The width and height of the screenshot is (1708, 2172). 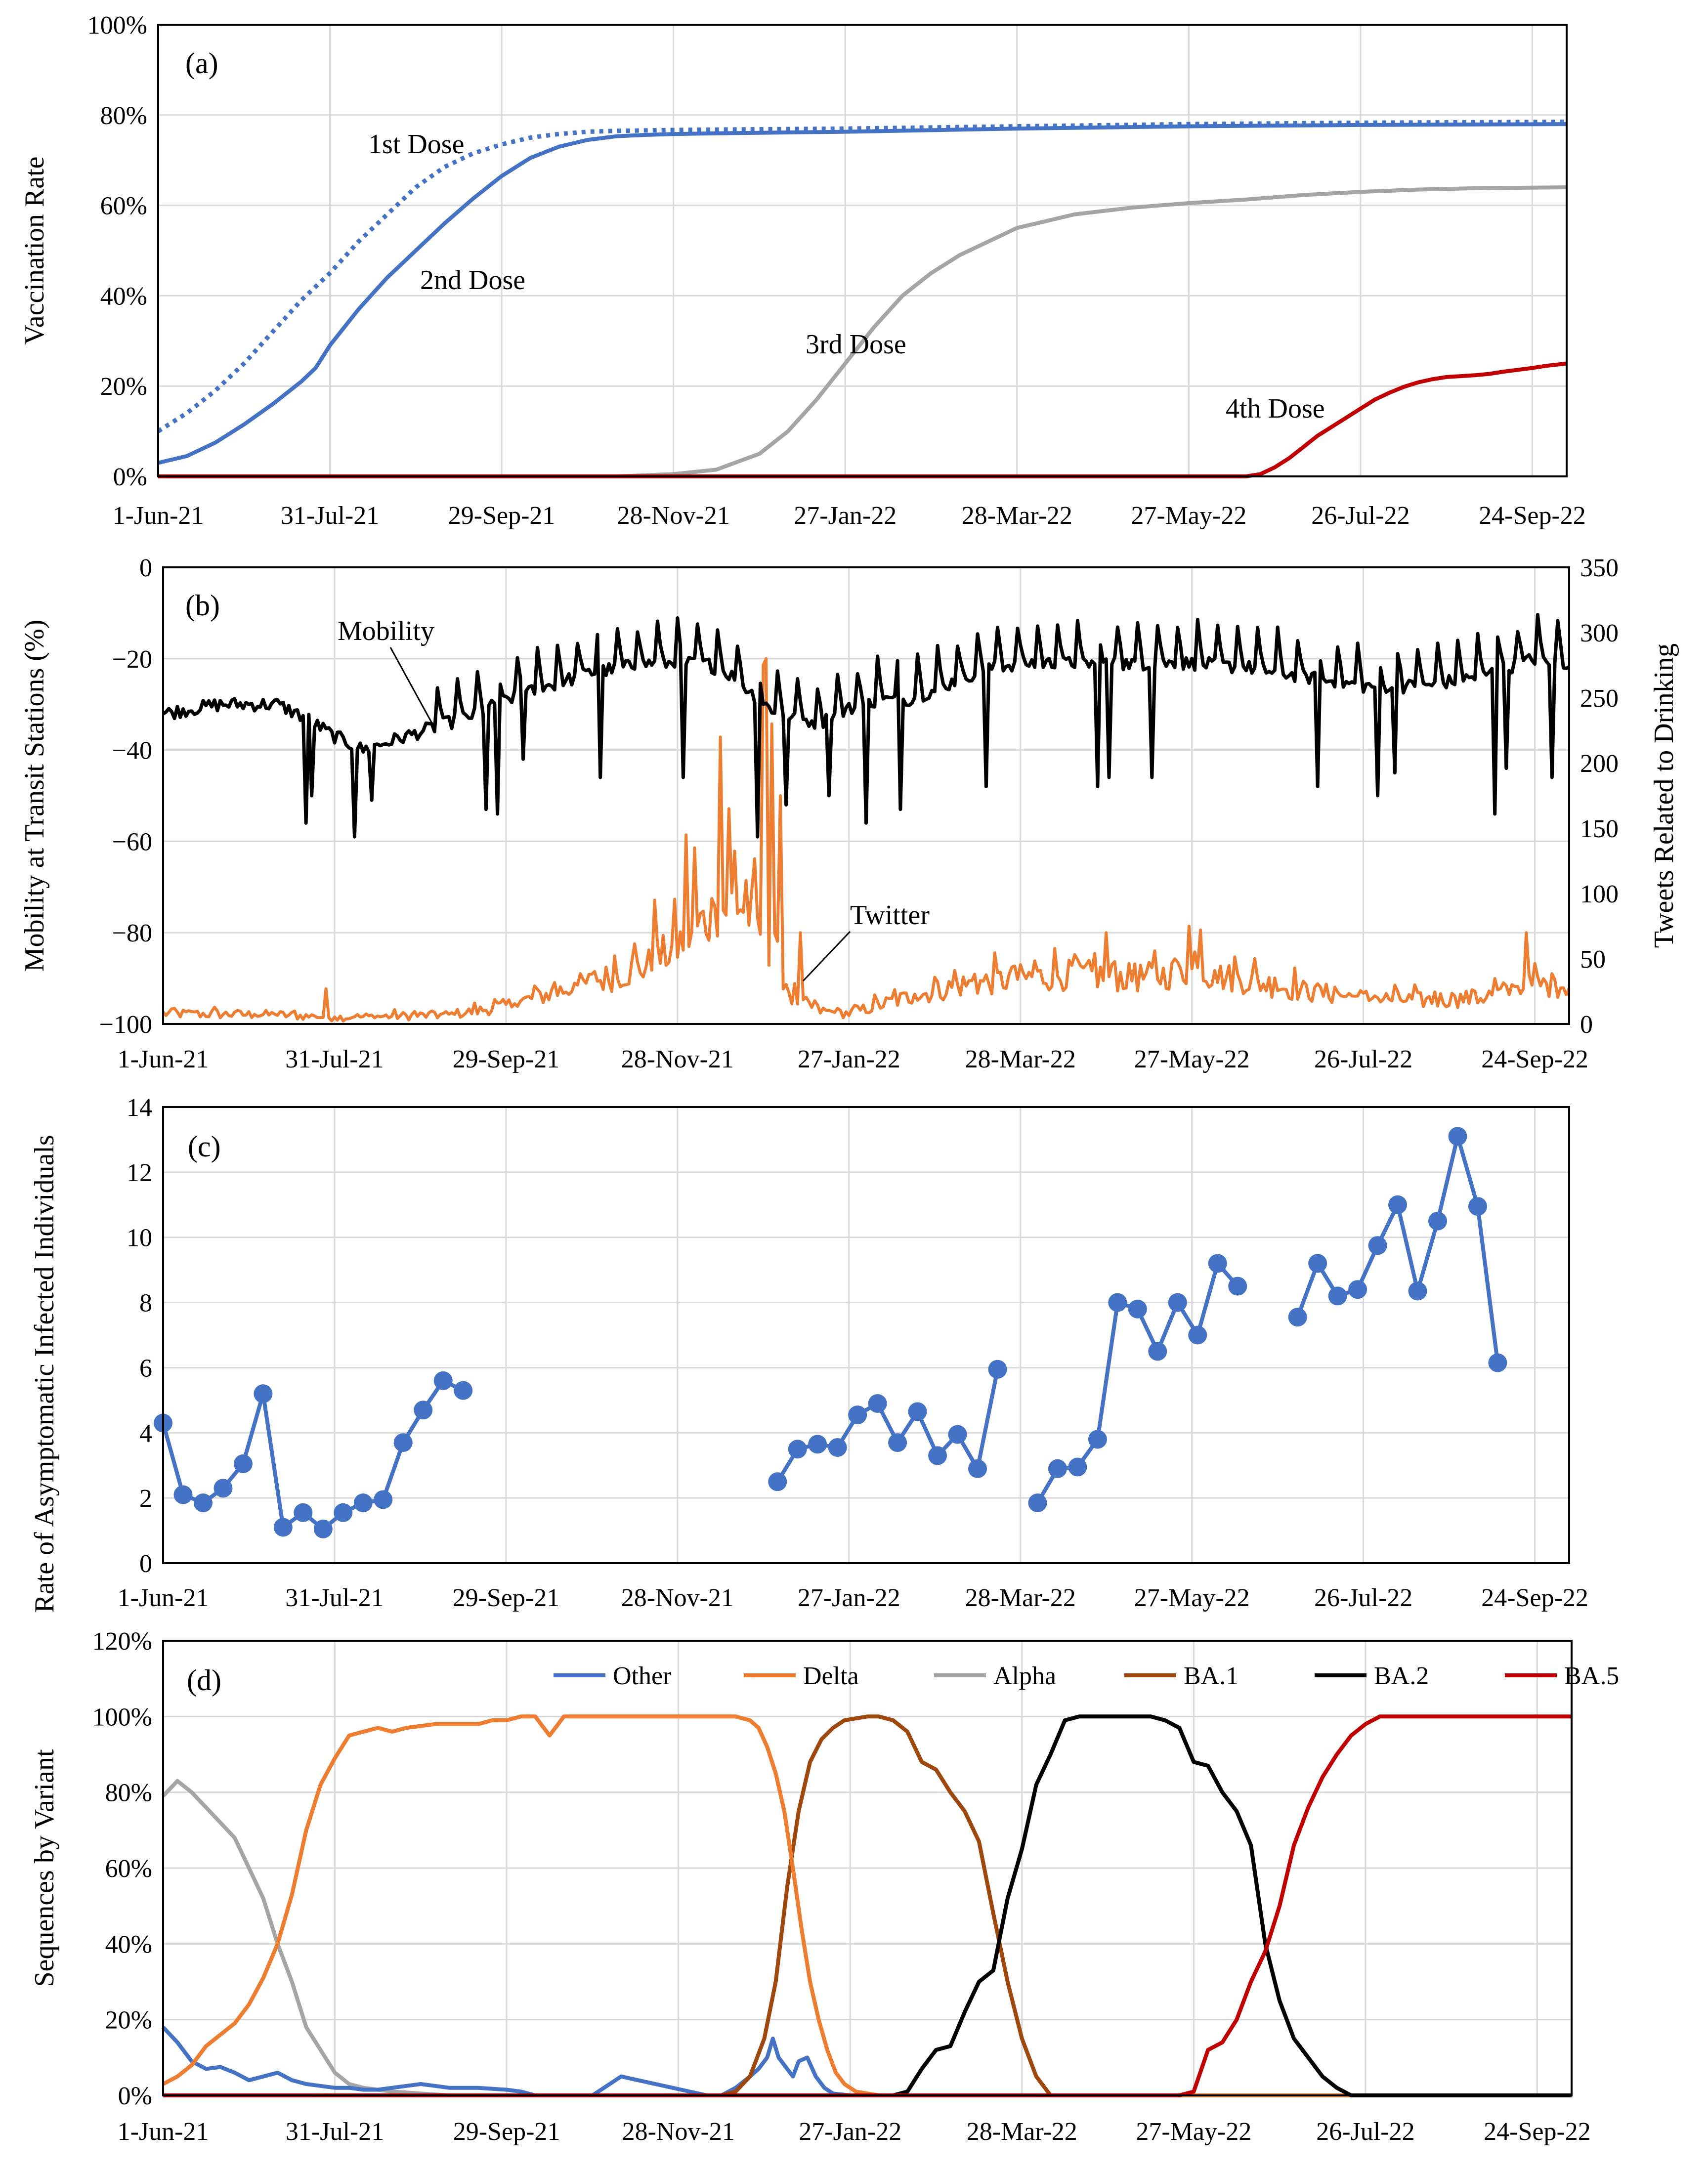 I want to click on x-tick-label: 24-Sep-22, so click(x=1537, y=2132).